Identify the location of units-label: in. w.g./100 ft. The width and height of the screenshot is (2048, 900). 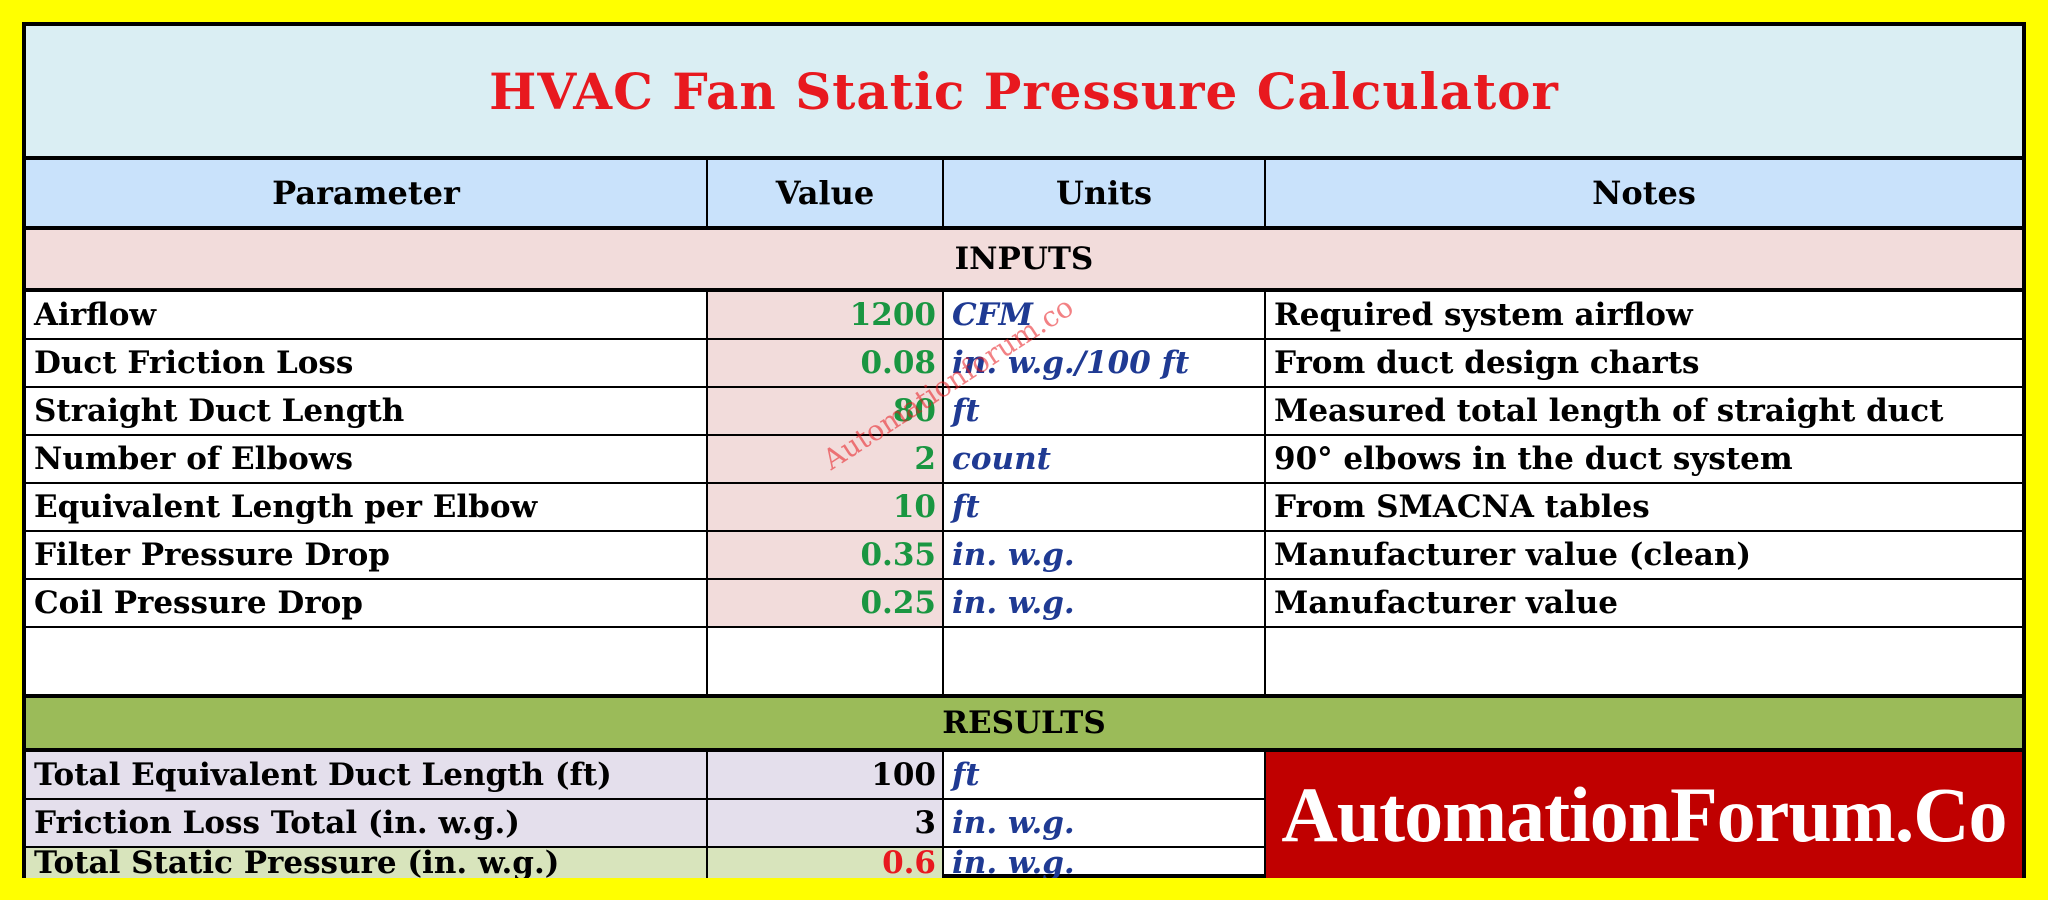
(1103, 363).